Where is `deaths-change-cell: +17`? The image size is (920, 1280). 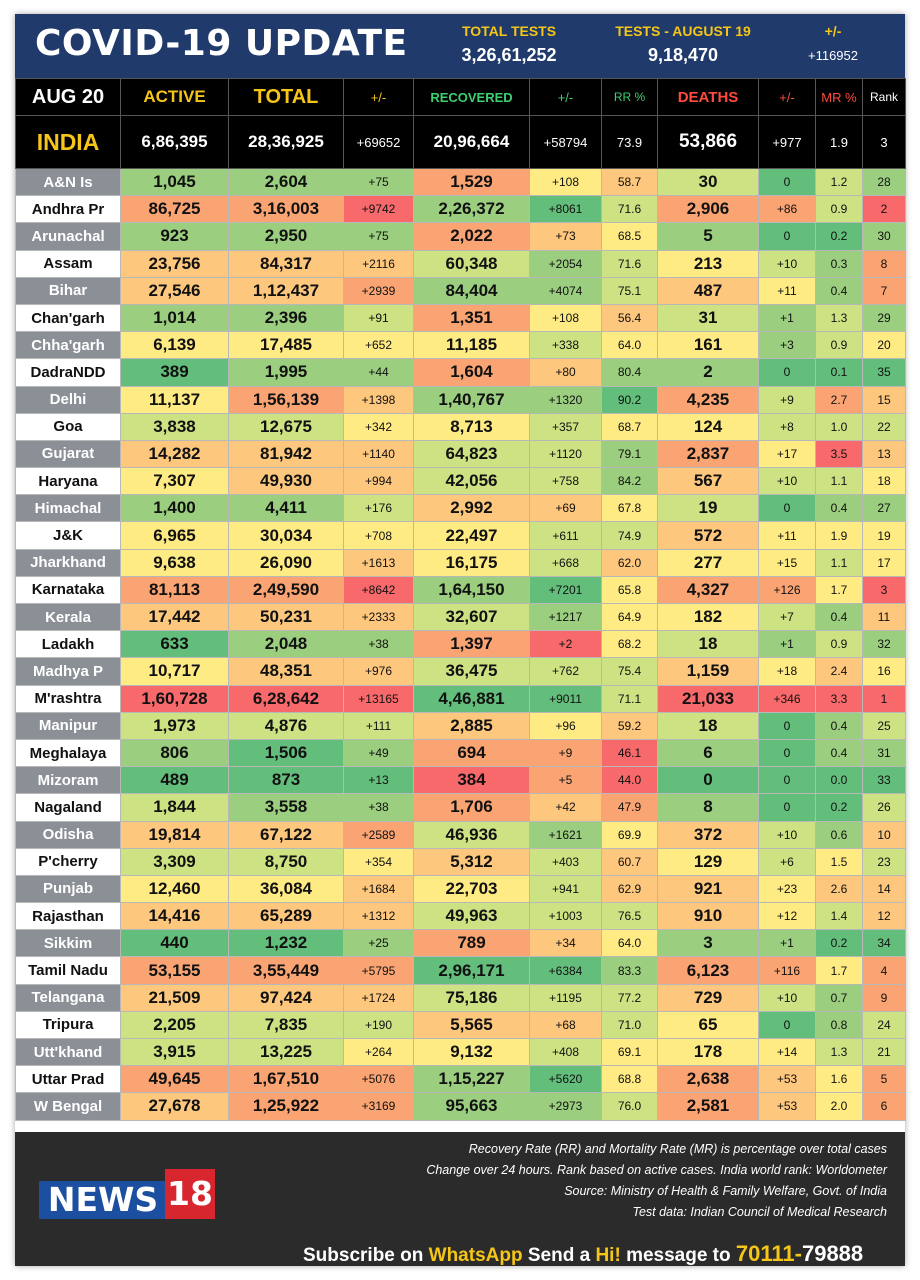 deaths-change-cell: +17 is located at coordinates (787, 454).